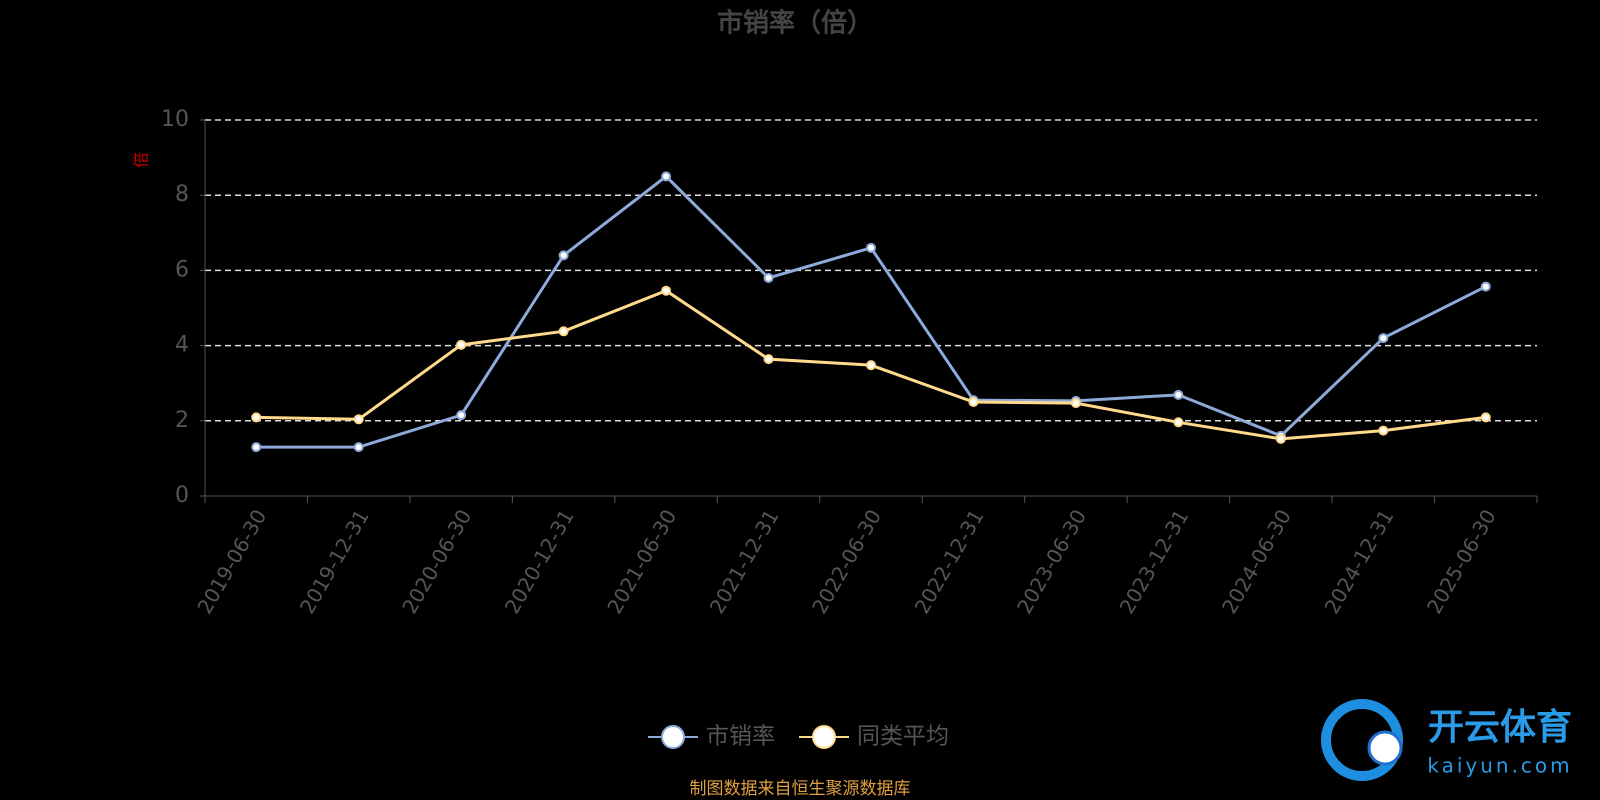  I want to click on x-tick-label: 2022-06-30, so click(846, 561).